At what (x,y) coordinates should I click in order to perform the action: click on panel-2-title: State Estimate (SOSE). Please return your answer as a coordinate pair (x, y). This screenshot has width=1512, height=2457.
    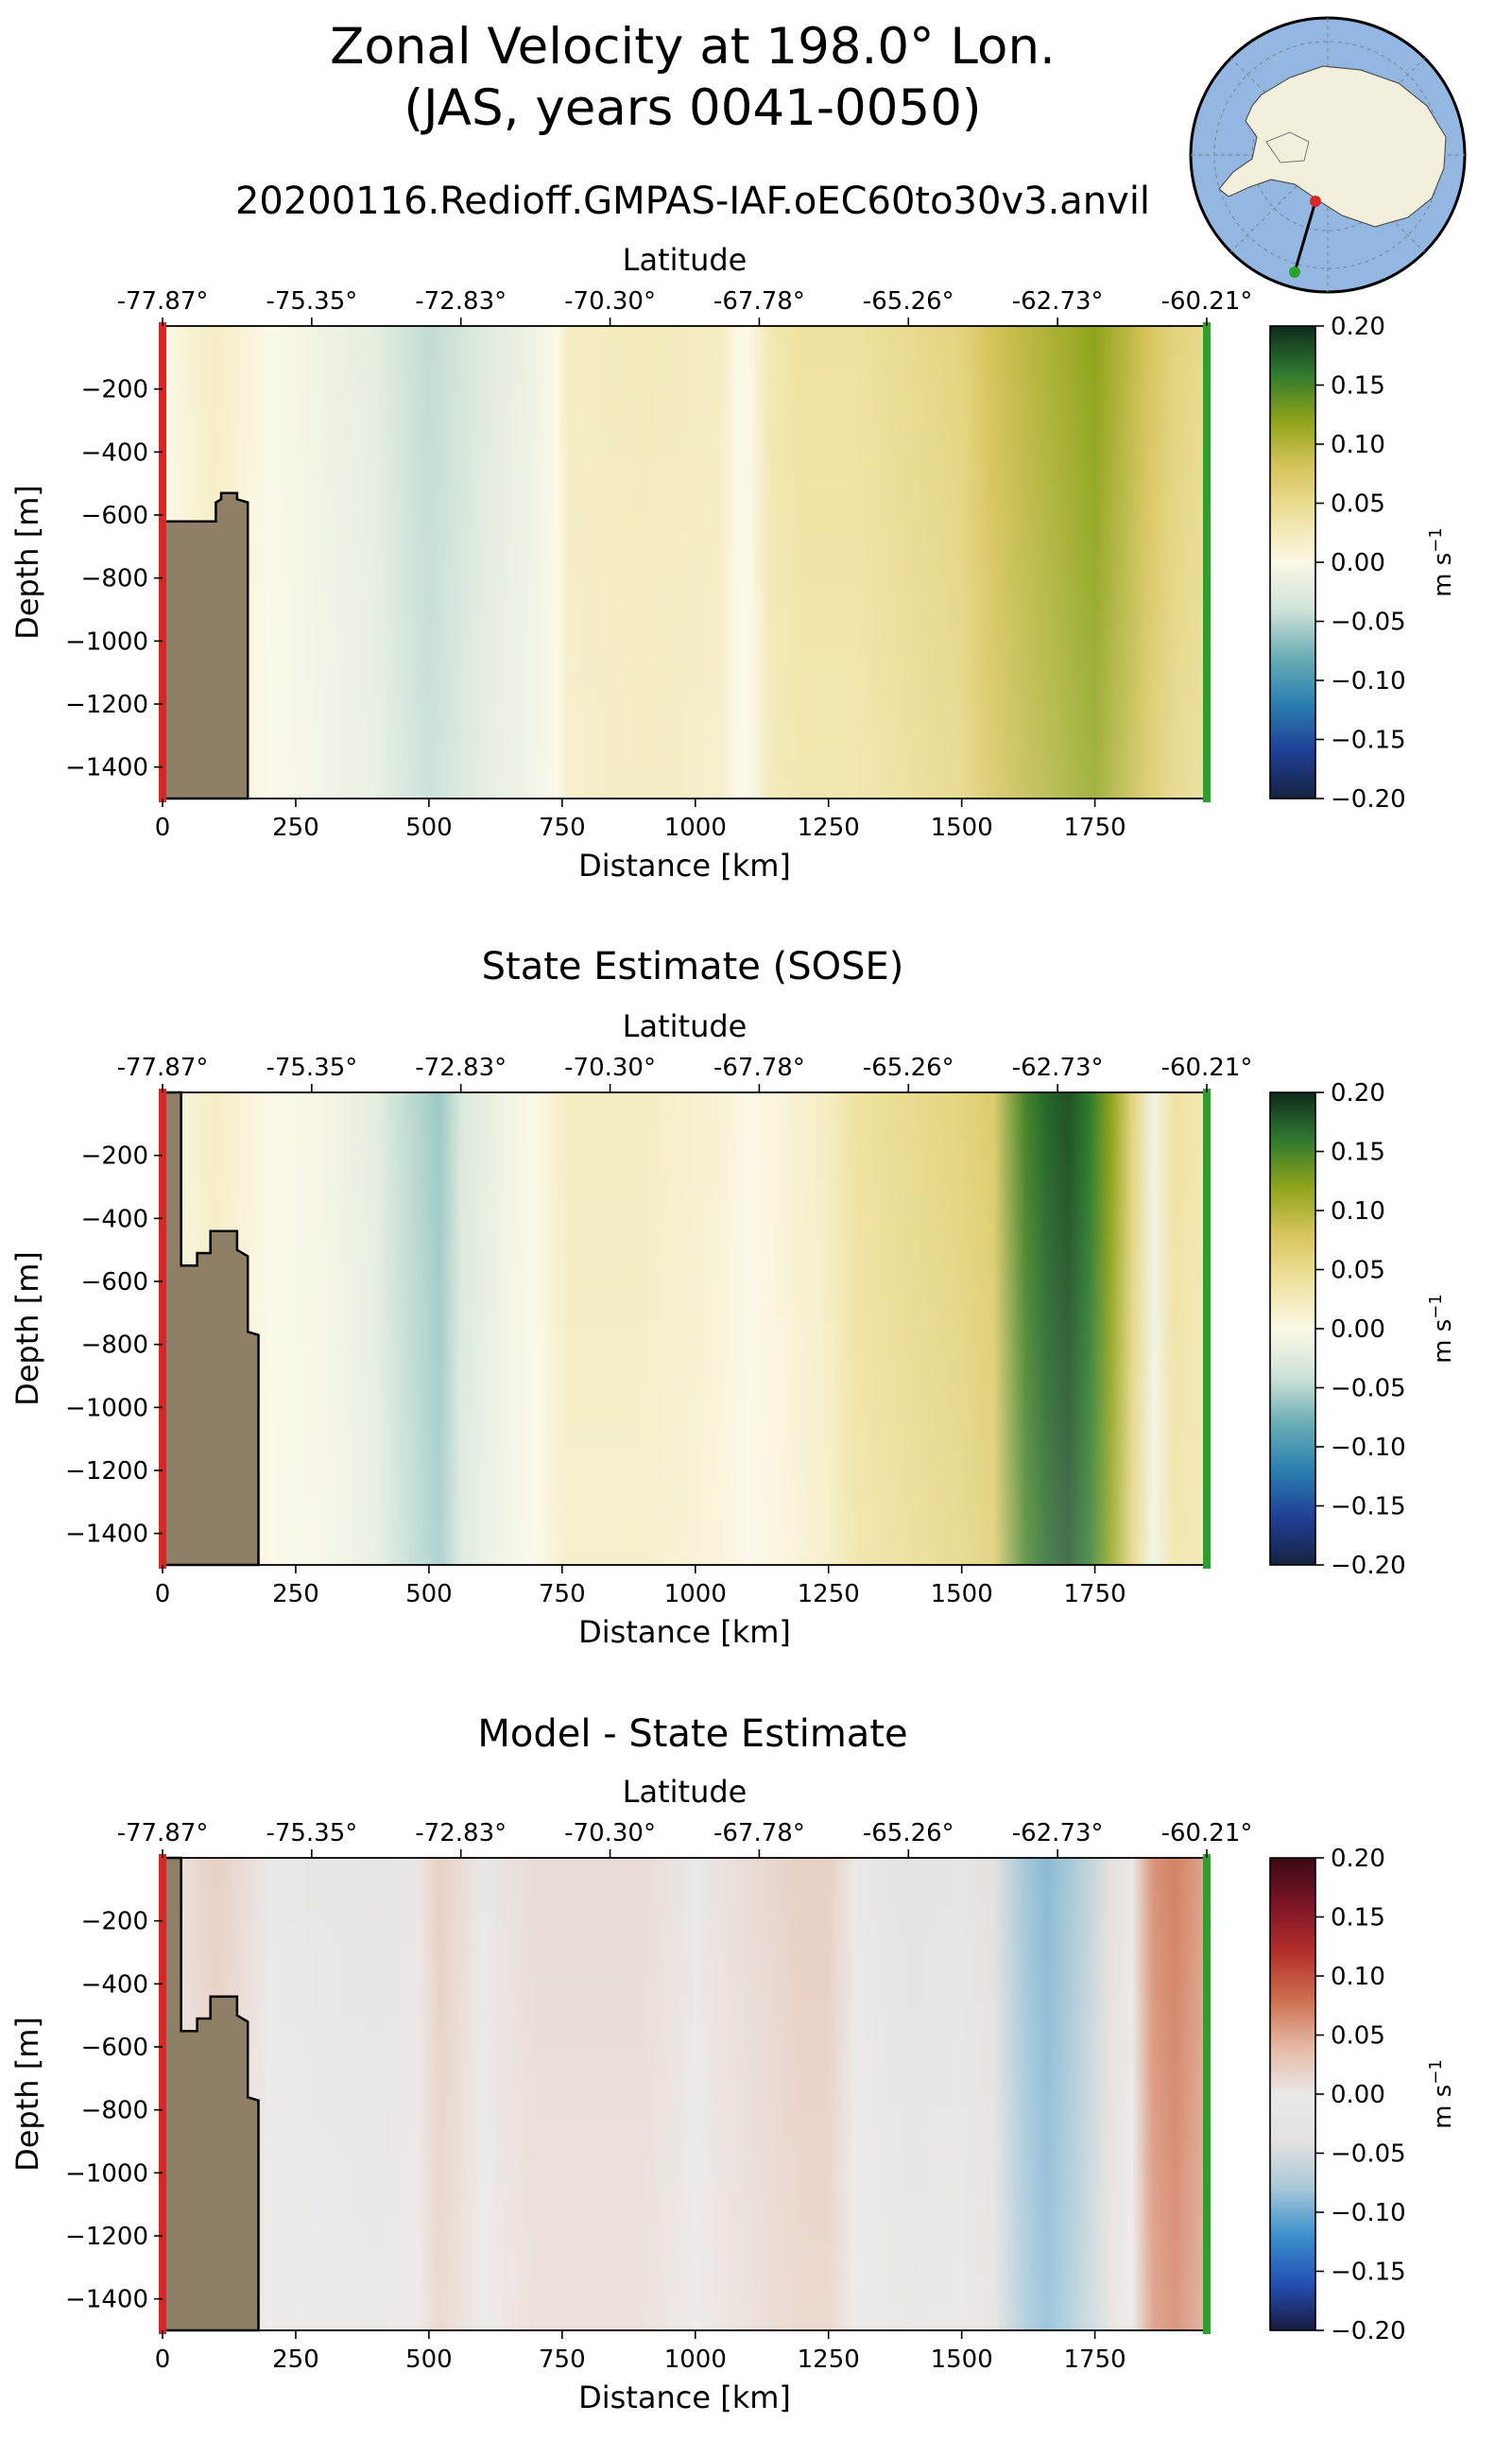
    Looking at the image, I should click on (692, 966).